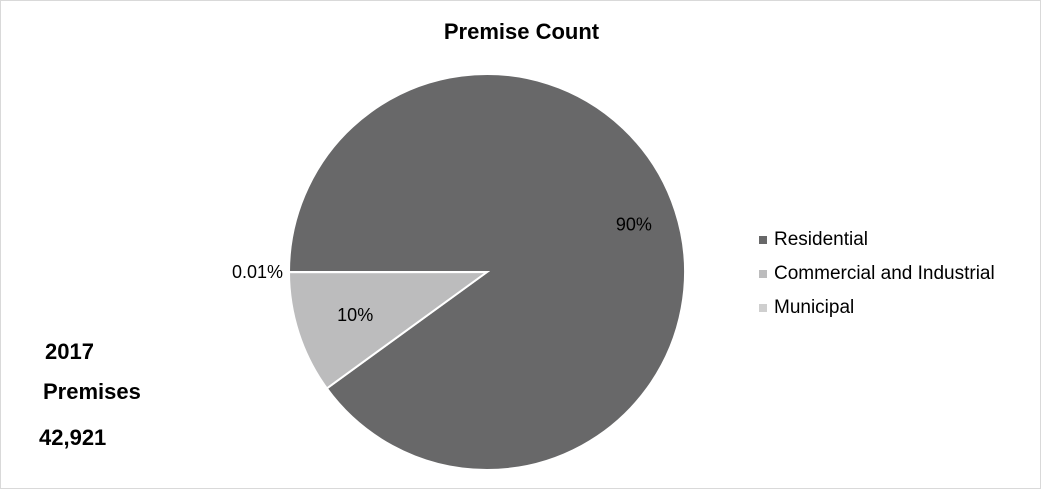 The width and height of the screenshot is (1041, 490). Describe the element at coordinates (92, 392) in the screenshot. I see `summary-label: Premises` at that location.